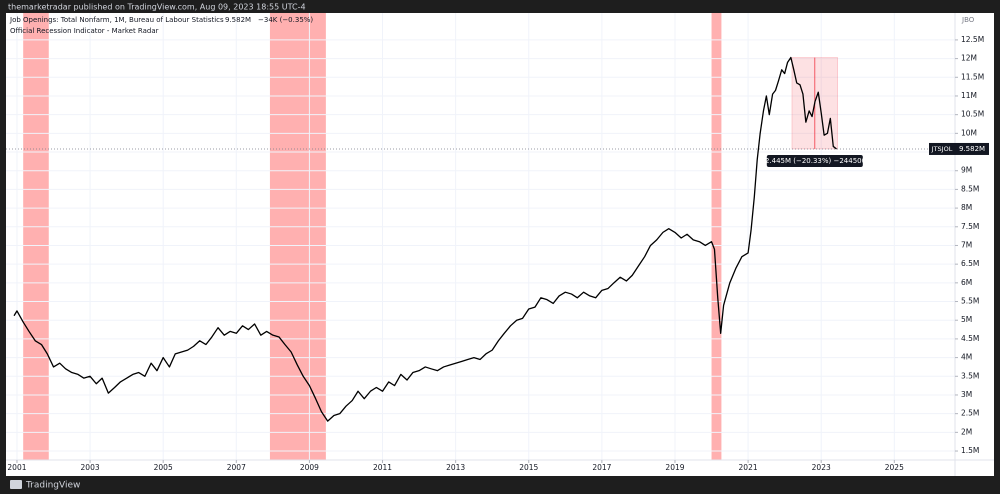 This screenshot has width=1000, height=494. I want to click on y-tick-label: 8M, so click(966, 207).